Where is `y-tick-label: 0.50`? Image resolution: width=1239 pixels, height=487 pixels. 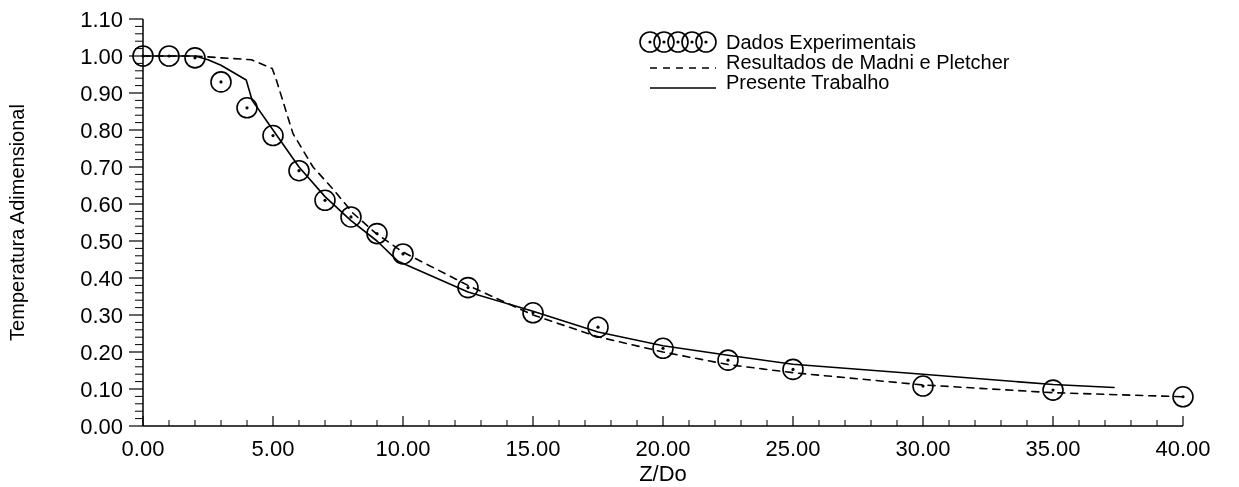 y-tick-label: 0.50 is located at coordinates (101, 241).